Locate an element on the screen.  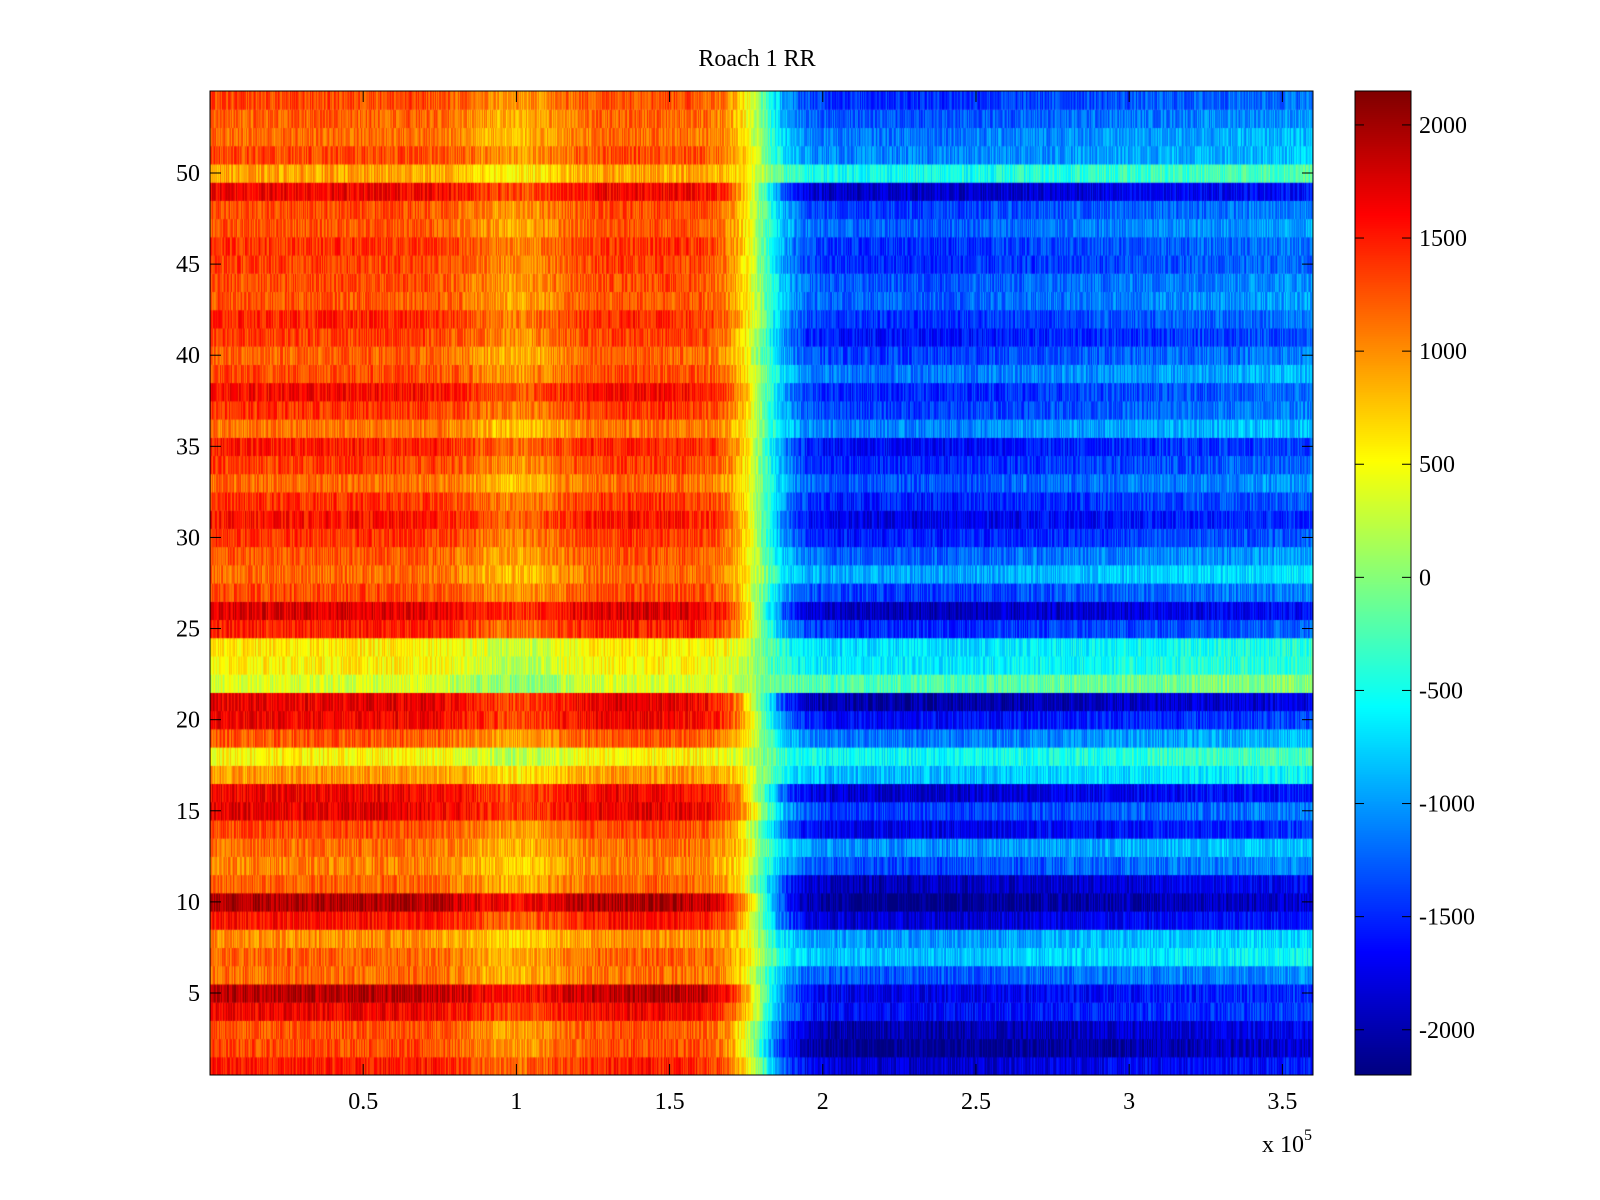
colorbar-image is located at coordinates (1383, 583).